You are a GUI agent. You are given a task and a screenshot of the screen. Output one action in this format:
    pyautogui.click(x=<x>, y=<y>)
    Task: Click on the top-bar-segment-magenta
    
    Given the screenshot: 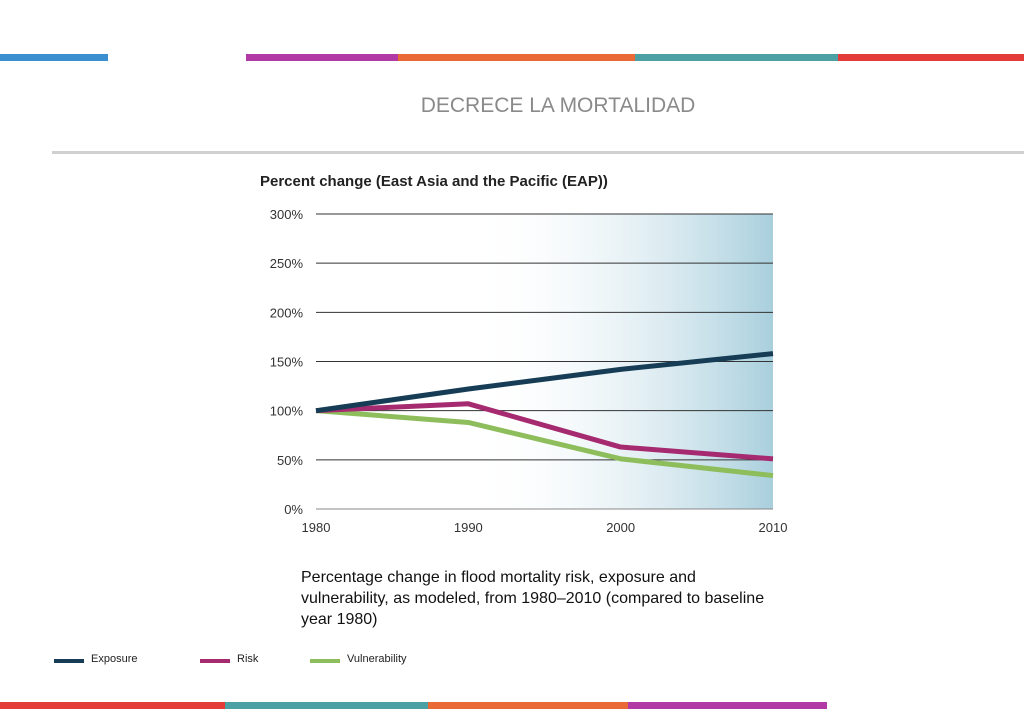 What is the action you would take?
    pyautogui.click(x=322, y=57)
    